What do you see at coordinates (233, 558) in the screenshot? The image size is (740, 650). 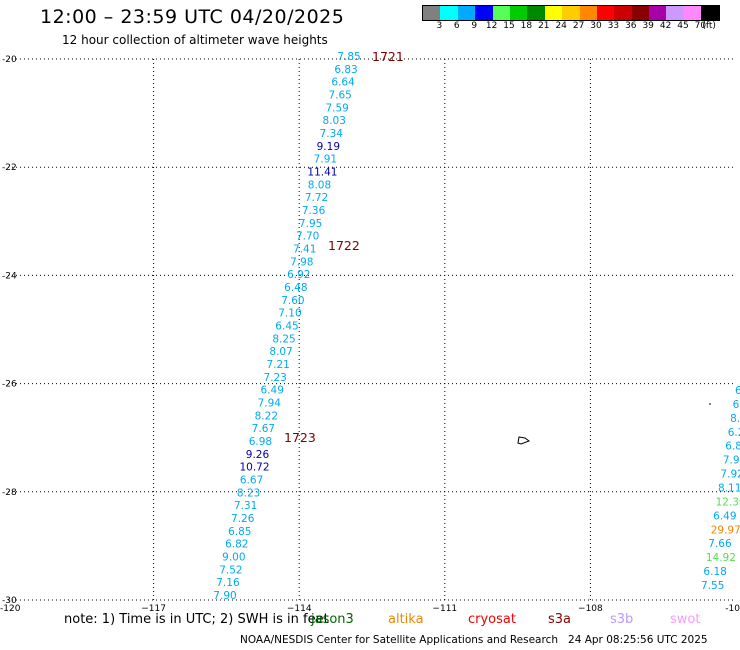 I see `wave-height-value: 9.00` at bounding box center [233, 558].